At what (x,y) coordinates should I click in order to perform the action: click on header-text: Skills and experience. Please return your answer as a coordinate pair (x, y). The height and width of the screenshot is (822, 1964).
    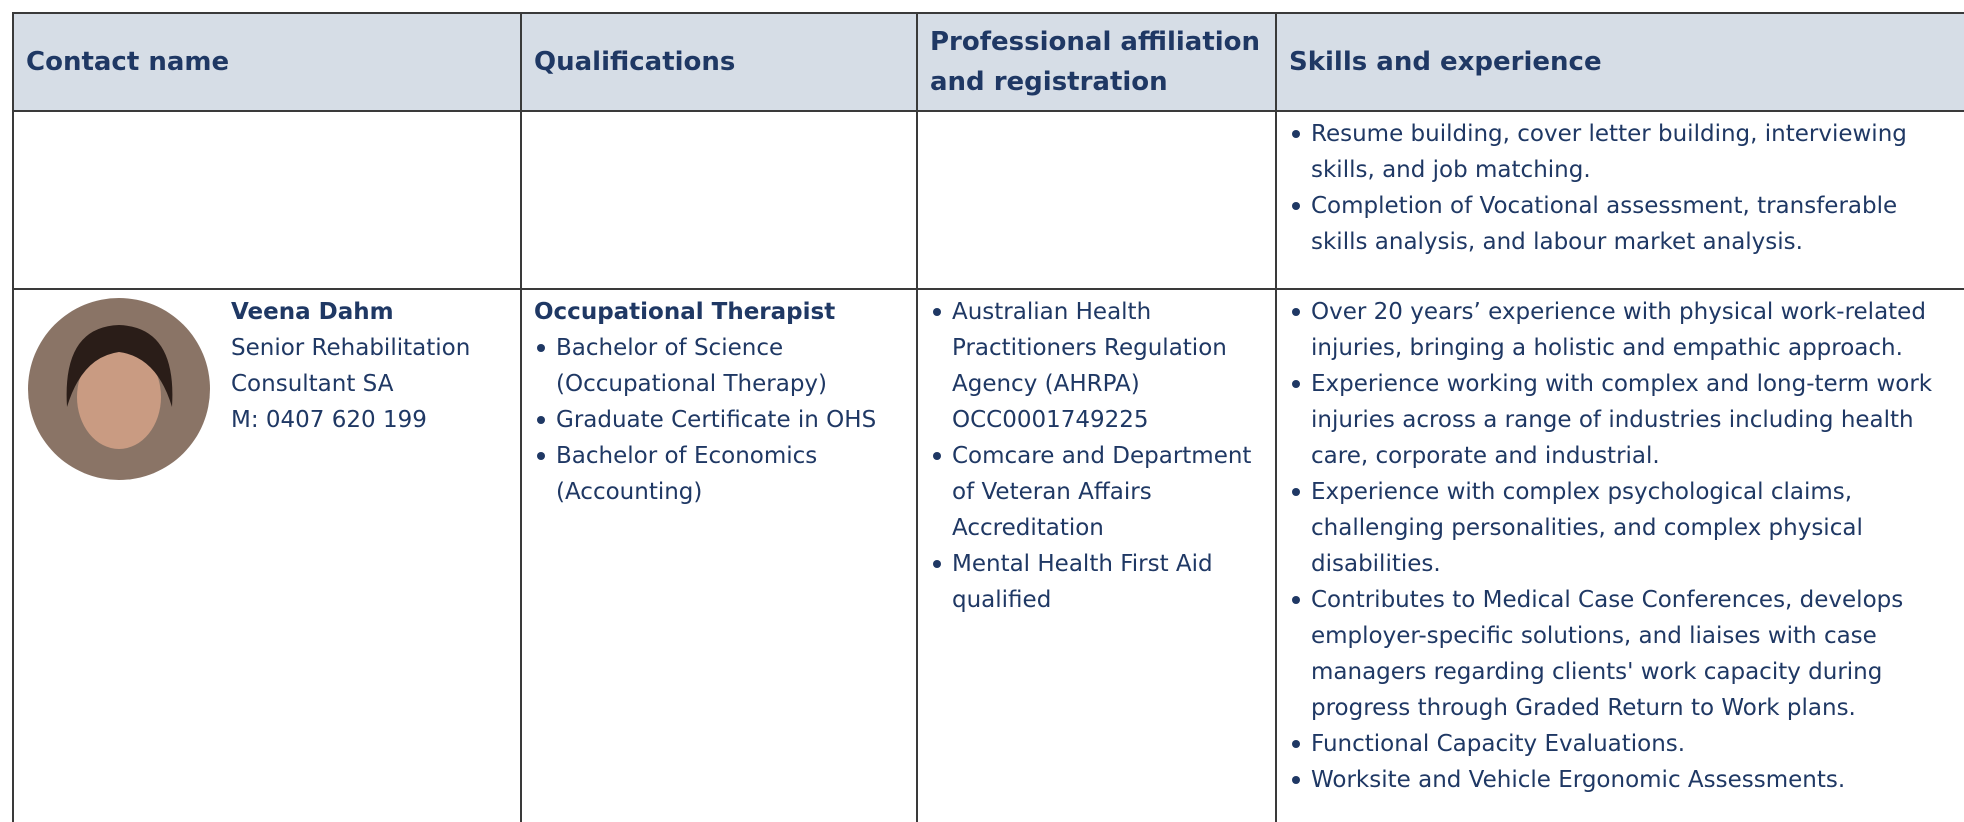
    Looking at the image, I should click on (1445, 62).